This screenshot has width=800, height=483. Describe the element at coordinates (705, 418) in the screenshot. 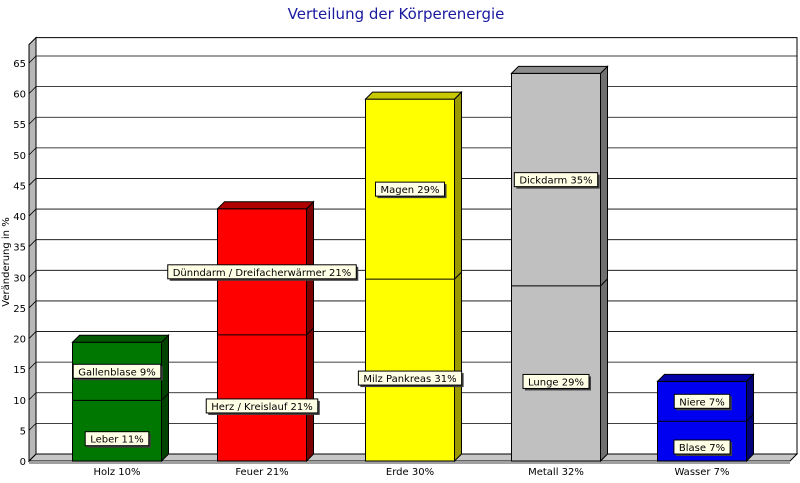

I see `bar-5: Blase 7% Niere 7%` at that location.